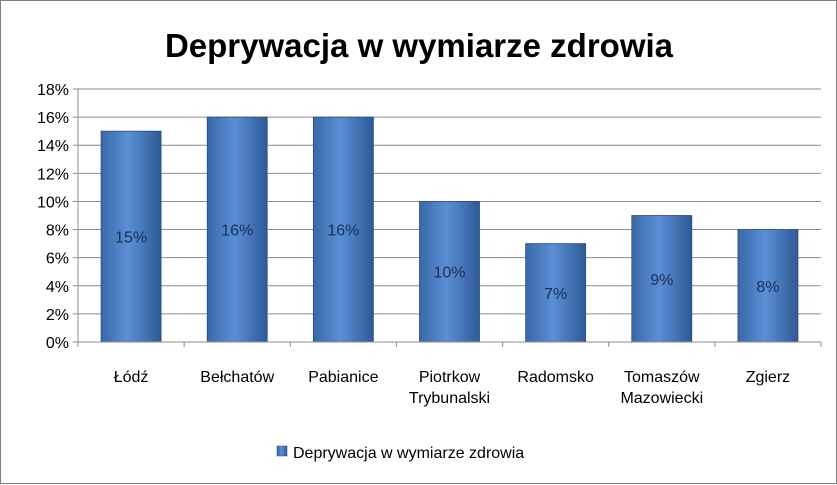 The image size is (837, 485). I want to click on data-label: 8%, so click(767, 287).